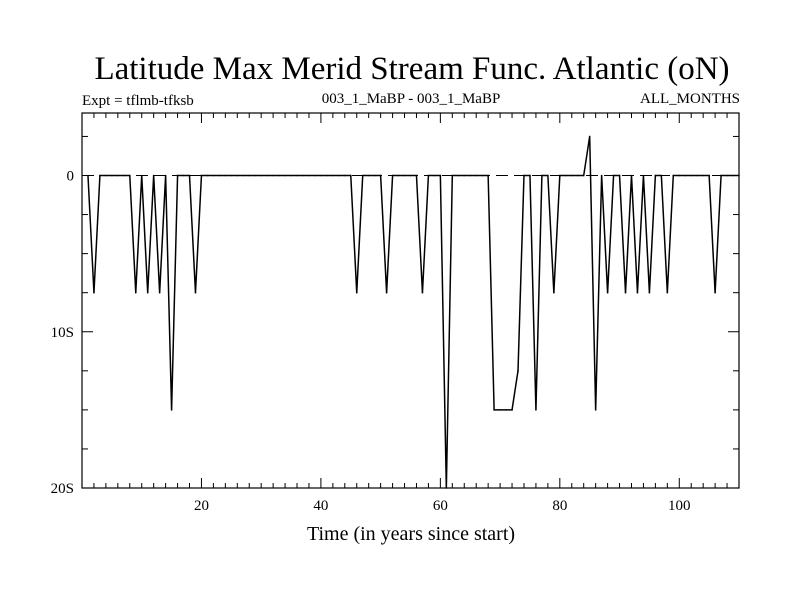 The height and width of the screenshot is (600, 800). I want to click on x-tick-label: 40, so click(320, 506).